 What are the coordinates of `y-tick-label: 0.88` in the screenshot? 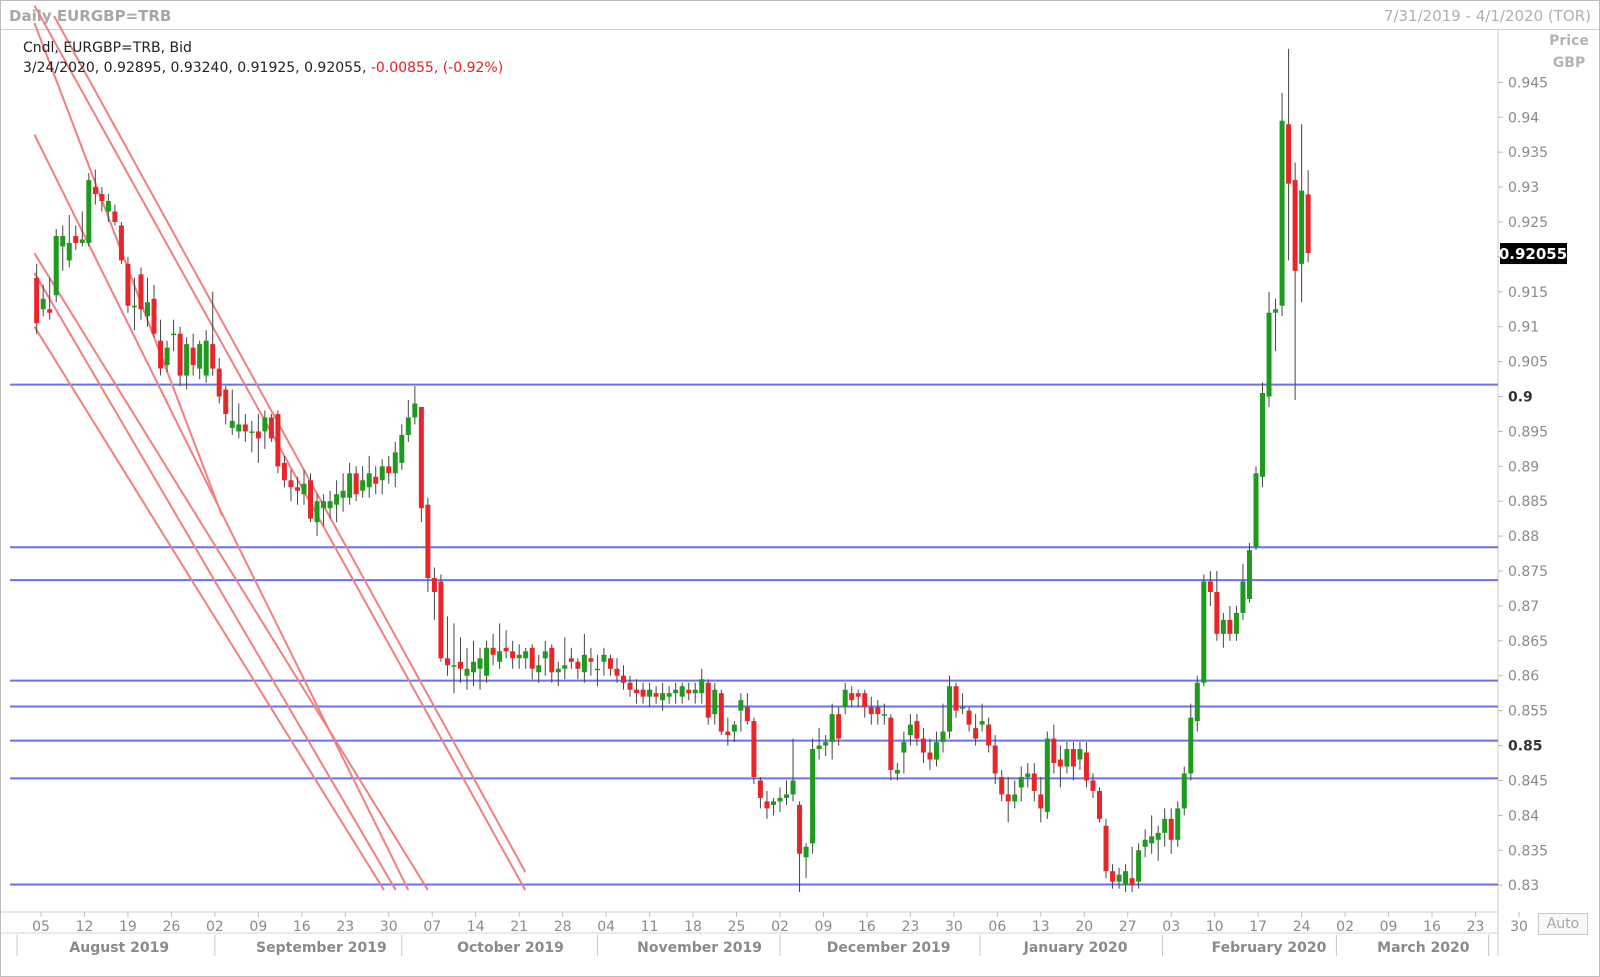 It's located at (1523, 537).